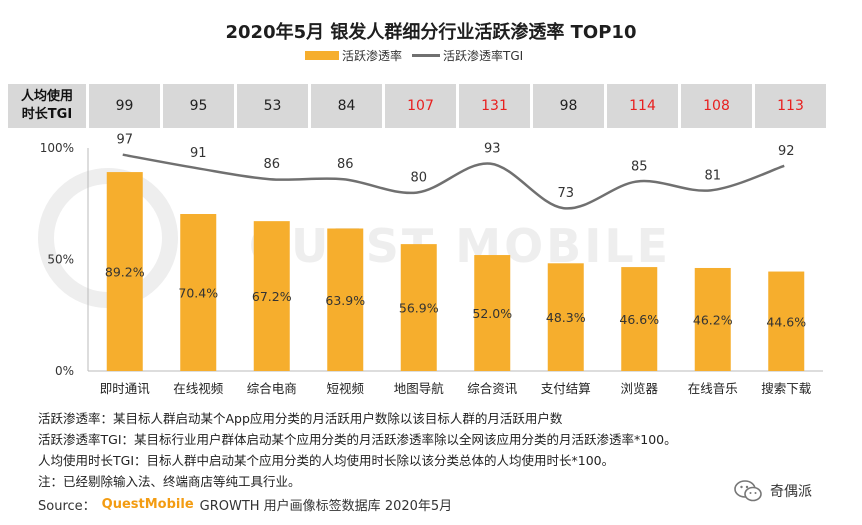  What do you see at coordinates (418, 178) in the screenshot?
I see `line-value-label: 80` at bounding box center [418, 178].